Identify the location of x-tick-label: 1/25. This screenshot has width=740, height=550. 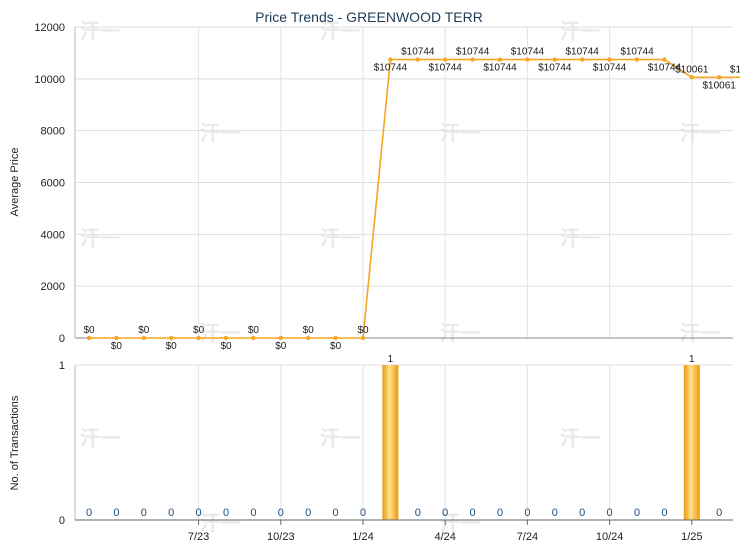
(691, 537).